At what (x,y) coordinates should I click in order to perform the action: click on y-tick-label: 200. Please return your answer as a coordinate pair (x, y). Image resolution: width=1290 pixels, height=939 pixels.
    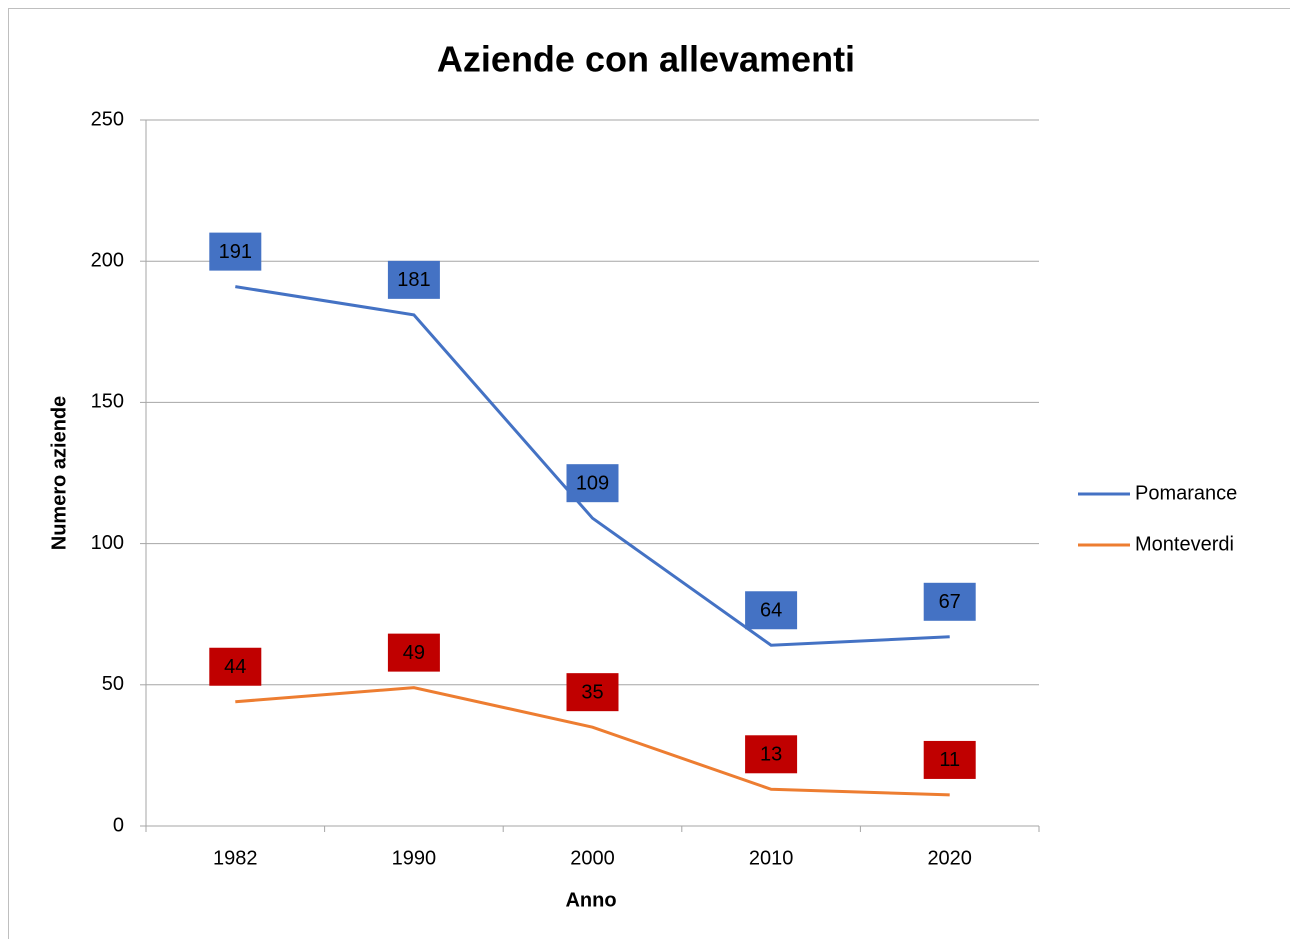
    Looking at the image, I should click on (107, 260).